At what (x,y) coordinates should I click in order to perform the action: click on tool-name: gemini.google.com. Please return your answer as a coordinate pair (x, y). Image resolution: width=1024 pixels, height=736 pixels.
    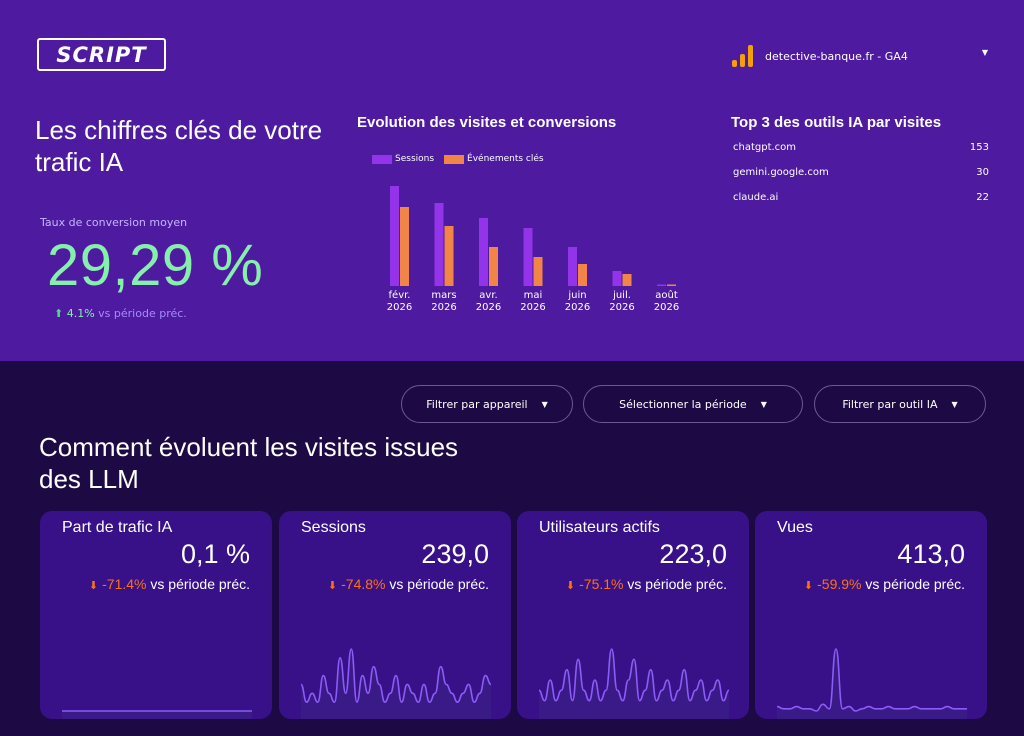
    Looking at the image, I should click on (781, 172).